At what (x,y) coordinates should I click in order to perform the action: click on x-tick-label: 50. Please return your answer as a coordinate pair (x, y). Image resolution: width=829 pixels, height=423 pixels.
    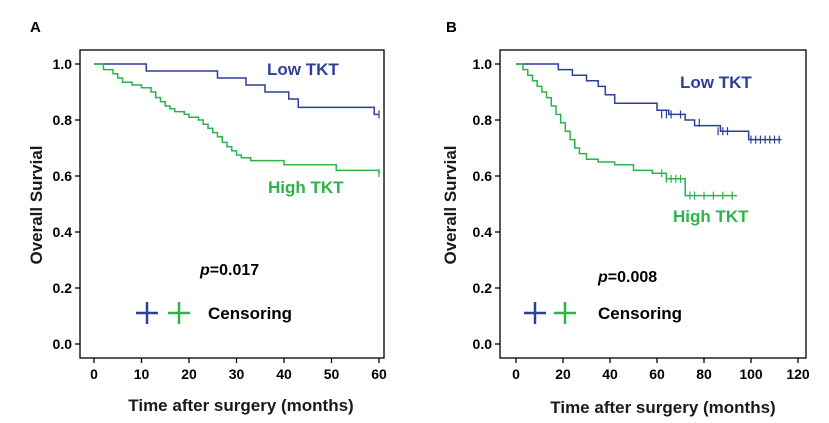
    Looking at the image, I should click on (332, 374).